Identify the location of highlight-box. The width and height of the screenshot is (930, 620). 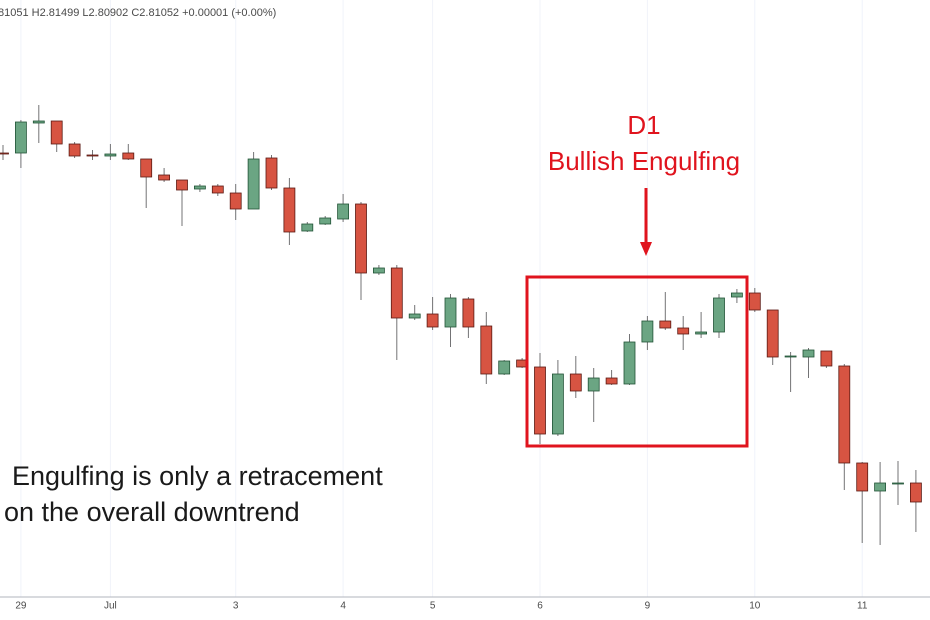
(637, 361).